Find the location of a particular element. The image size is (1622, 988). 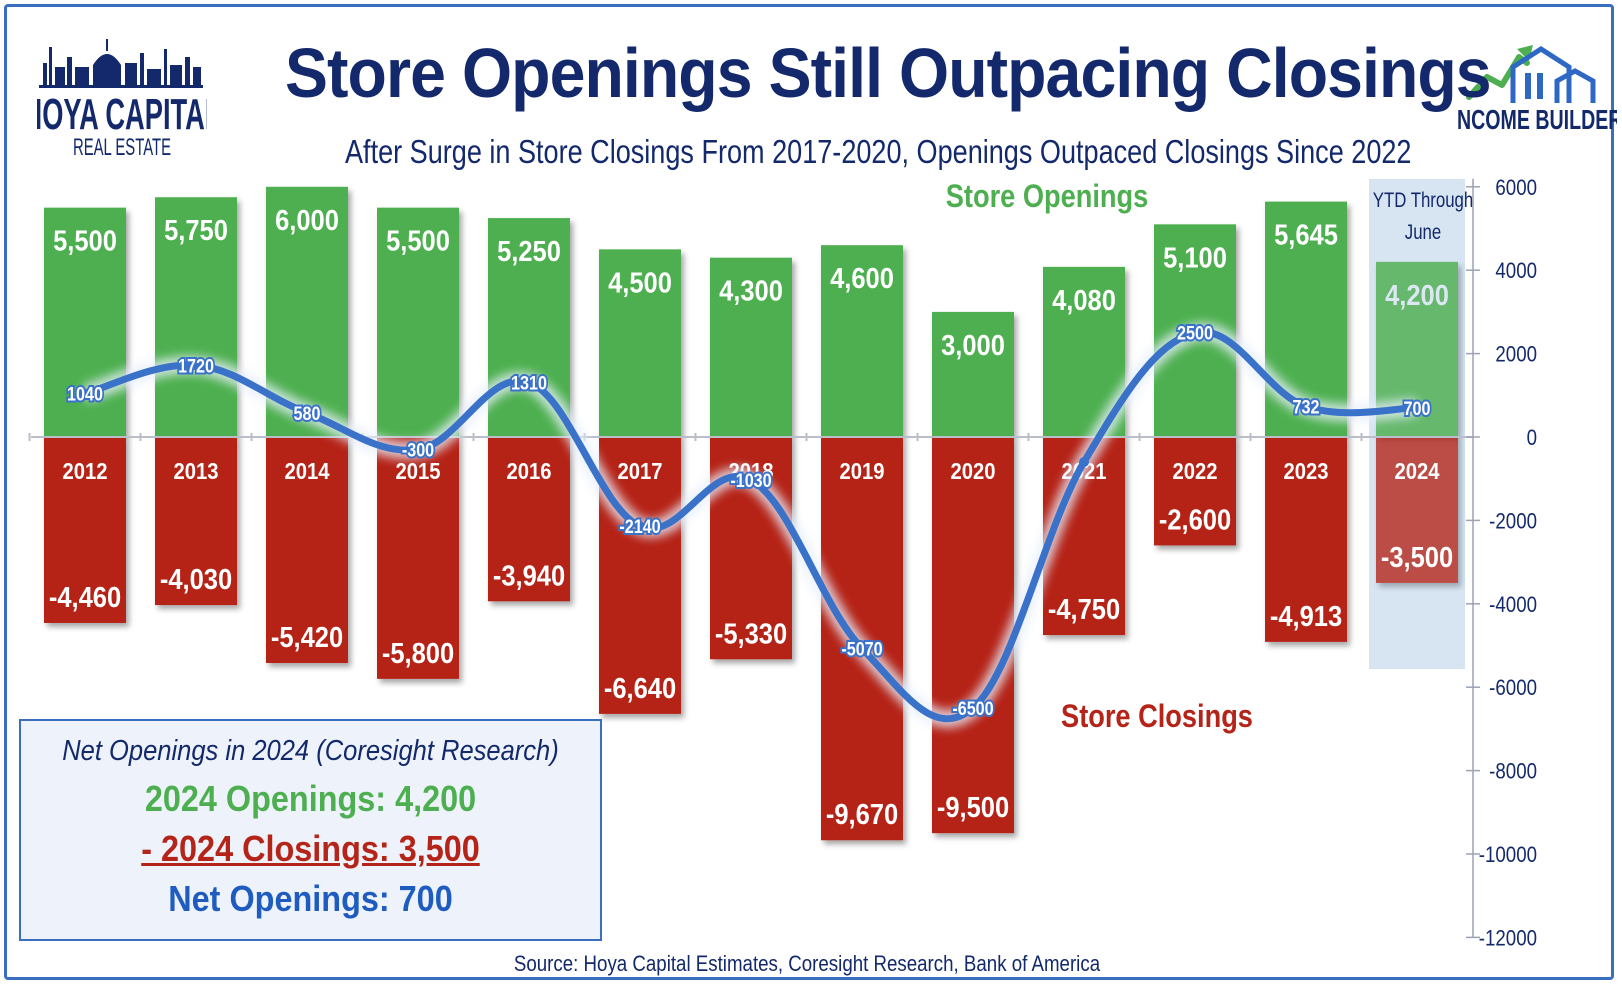

category-label-2014: 2014 is located at coordinates (306, 471).